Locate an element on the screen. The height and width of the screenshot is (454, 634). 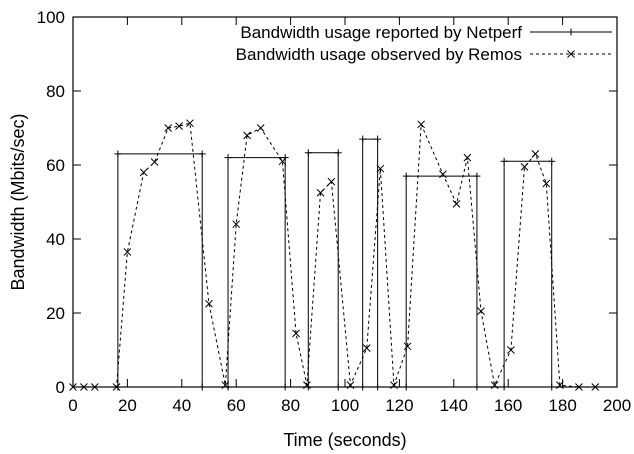
x-tick-label: 180 is located at coordinates (562, 405).